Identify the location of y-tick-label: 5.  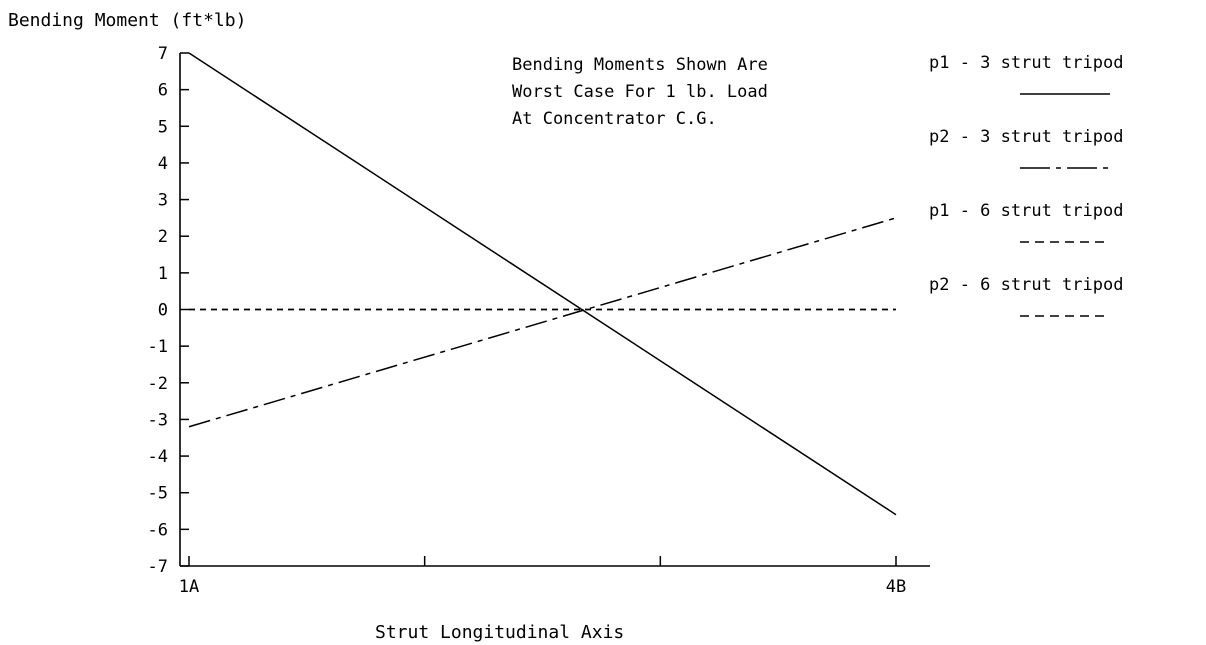
(163, 127).